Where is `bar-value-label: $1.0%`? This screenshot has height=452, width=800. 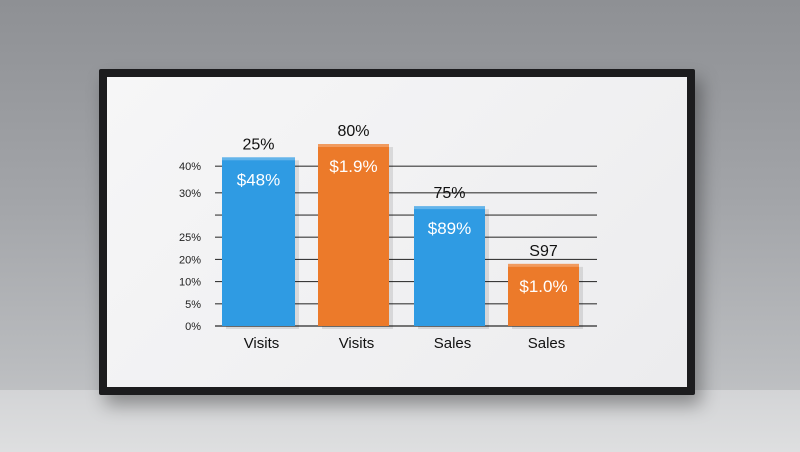
bar-value-label: $1.0% is located at coordinates (543, 286).